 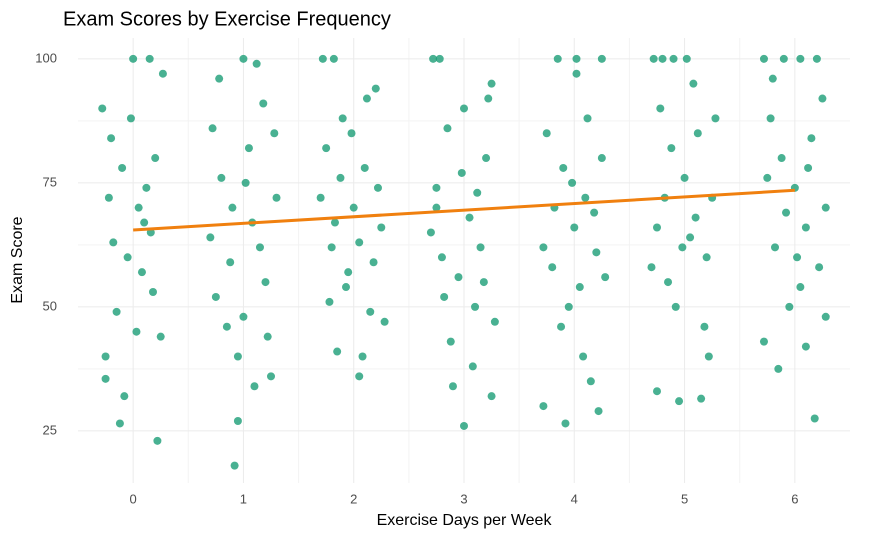 What do you see at coordinates (227, 19) in the screenshot?
I see `chart-title: Exam Scores by Exercise Frequency` at bounding box center [227, 19].